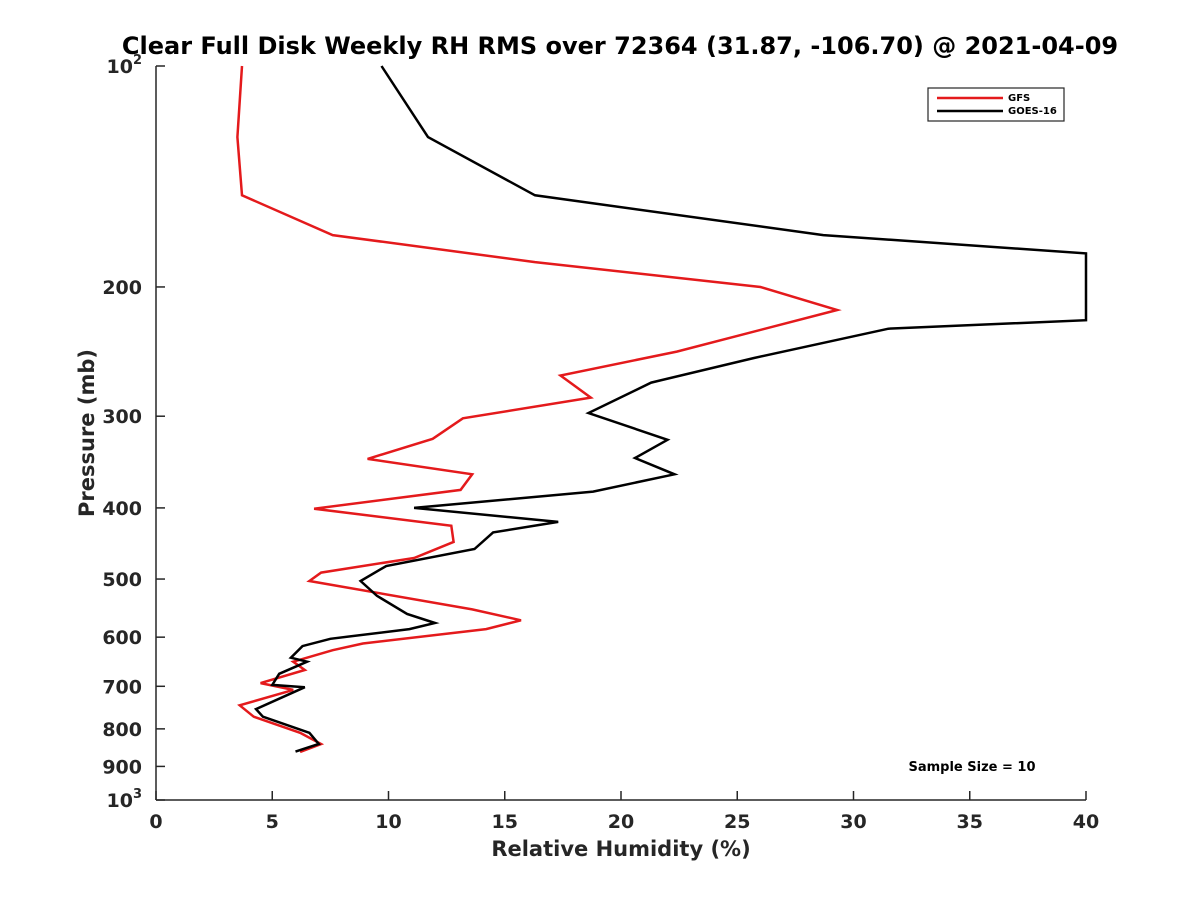  What do you see at coordinates (388, 822) in the screenshot?
I see `x-tick-label: 10` at bounding box center [388, 822].